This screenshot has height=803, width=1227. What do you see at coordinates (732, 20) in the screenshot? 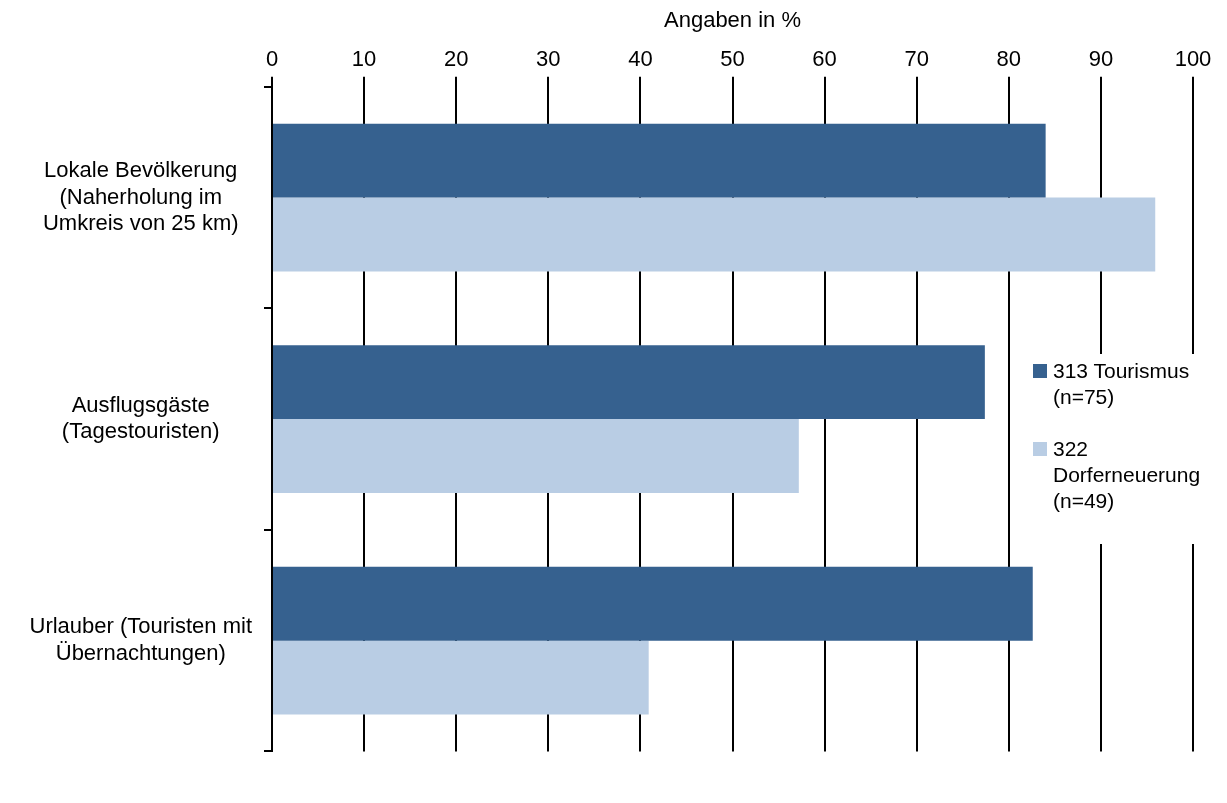
I see `x-axis-title: Angaben in %` at bounding box center [732, 20].